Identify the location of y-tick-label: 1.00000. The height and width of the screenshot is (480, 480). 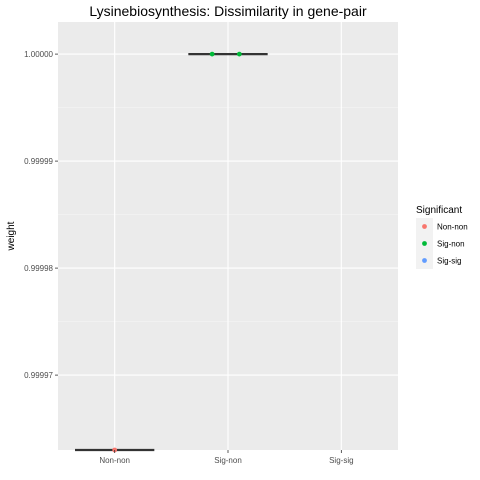
(38, 54).